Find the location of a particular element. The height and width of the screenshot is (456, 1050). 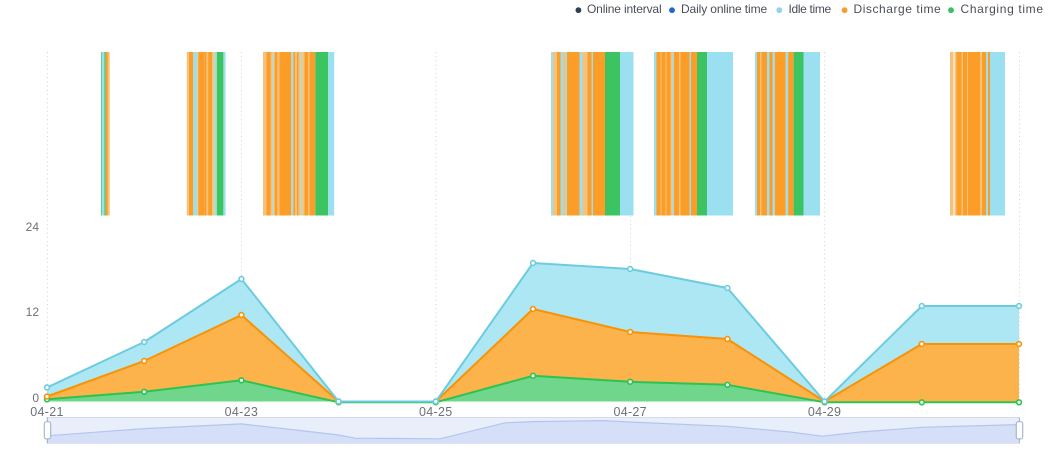

svg-text: 04-21 is located at coordinates (46, 412).